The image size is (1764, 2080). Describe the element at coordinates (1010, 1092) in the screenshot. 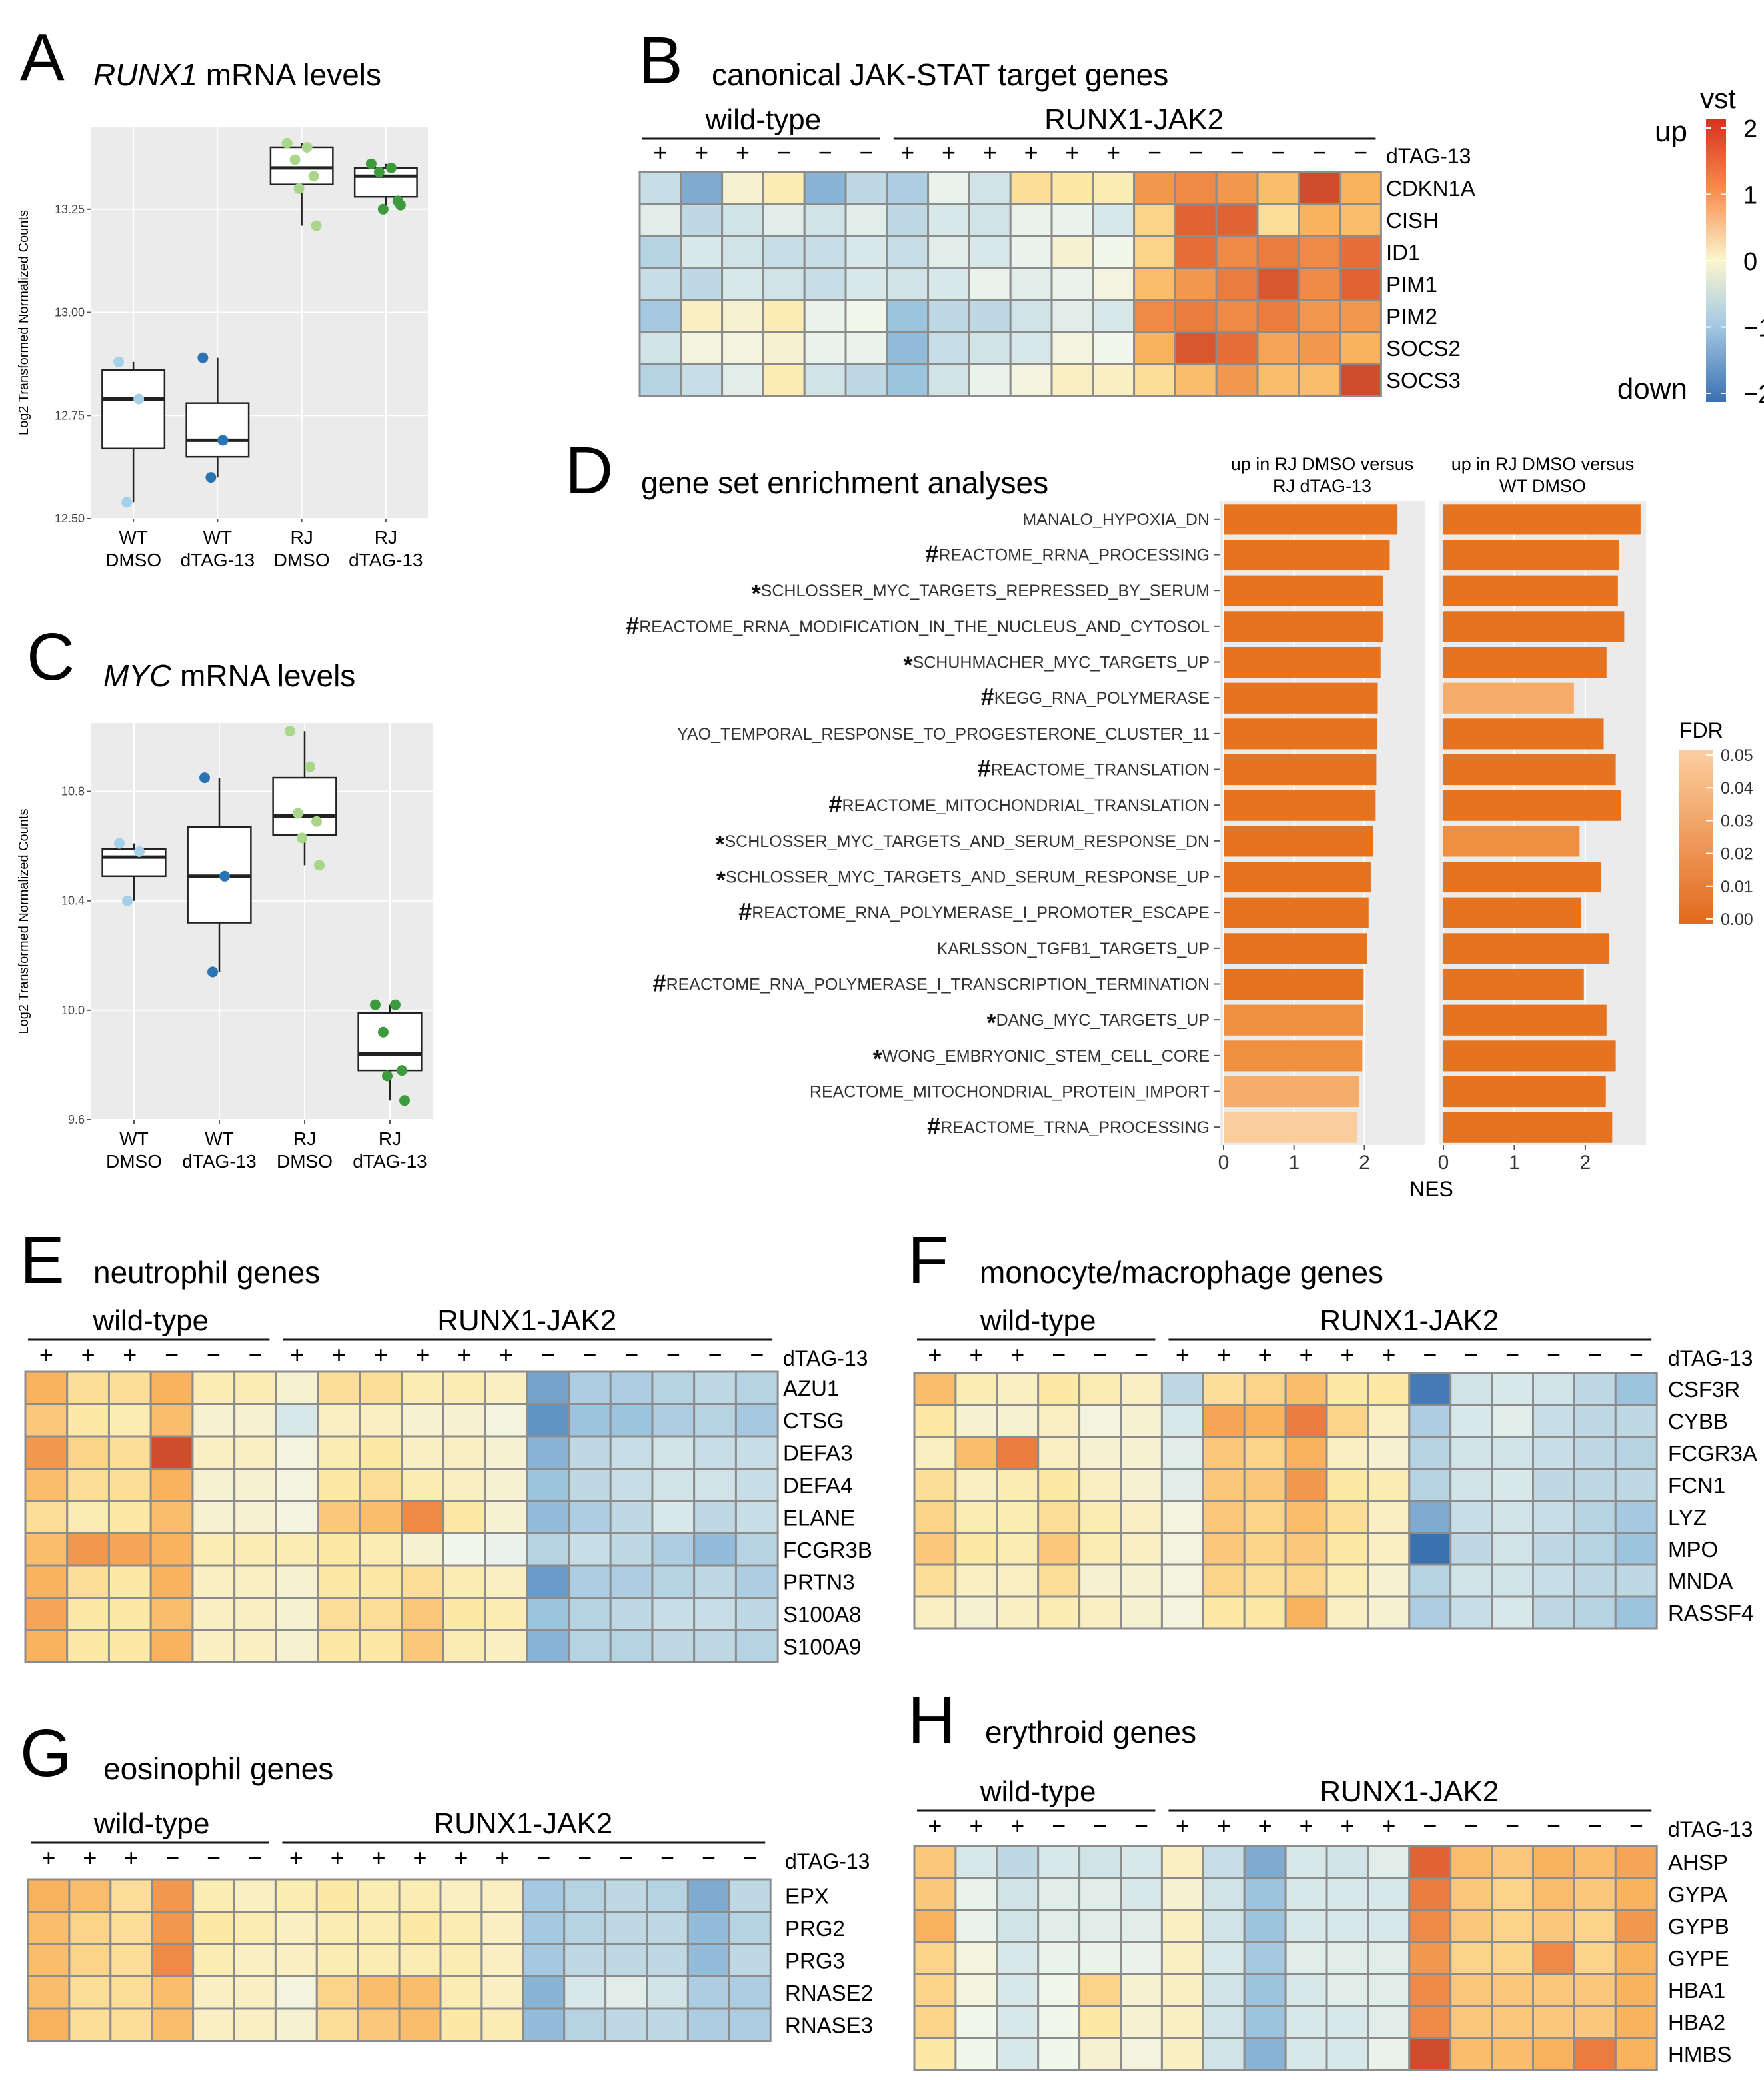

I see `gene-set-label: REACTOME_MITOCHONDRIAL_PROTEIN_IMPORT` at that location.